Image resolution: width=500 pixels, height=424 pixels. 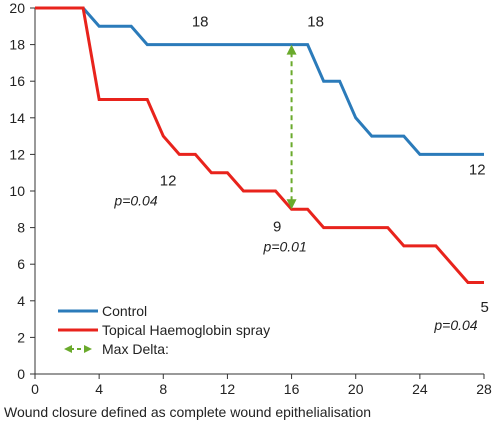 I want to click on y-tick-label: 16, so click(x=17, y=81).